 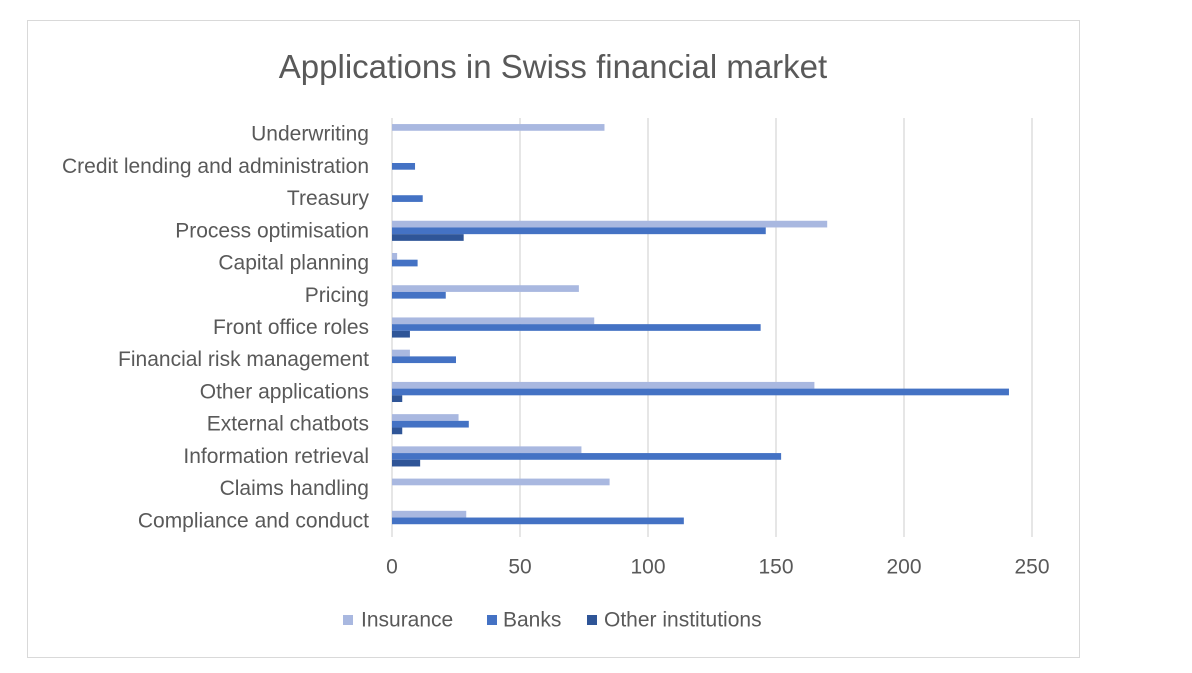 What do you see at coordinates (401, 334) in the screenshot?
I see `bar-other-institutions-front-office-roles` at bounding box center [401, 334].